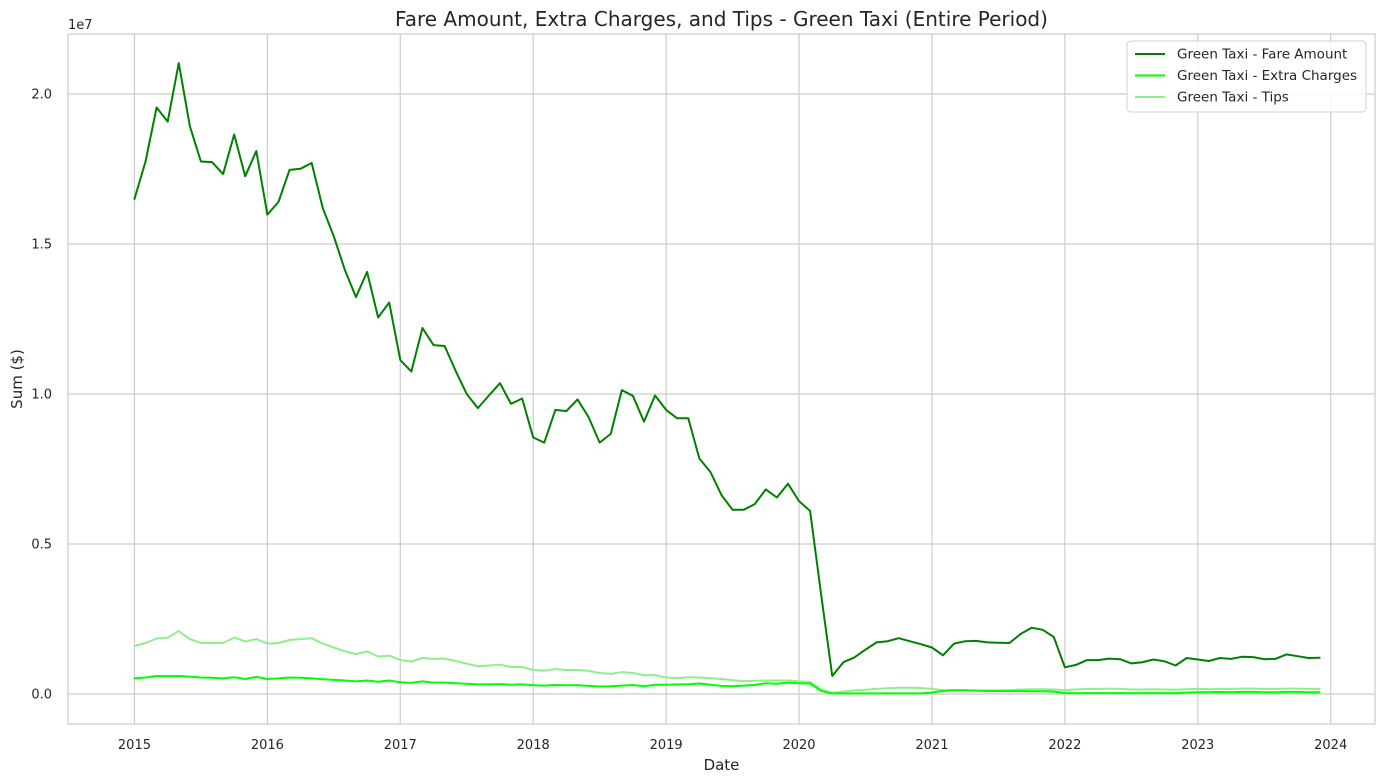  What do you see at coordinates (41, 245) in the screenshot?
I see `y-tick-label: 1.5` at bounding box center [41, 245].